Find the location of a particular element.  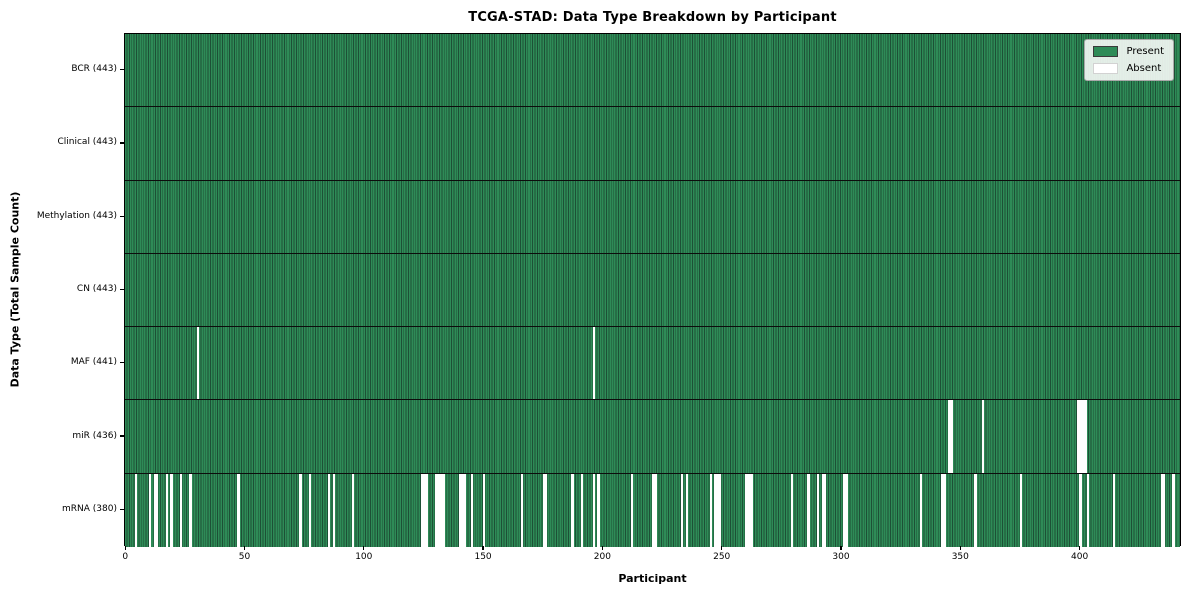

x-tick-label: 50 is located at coordinates (244, 557).